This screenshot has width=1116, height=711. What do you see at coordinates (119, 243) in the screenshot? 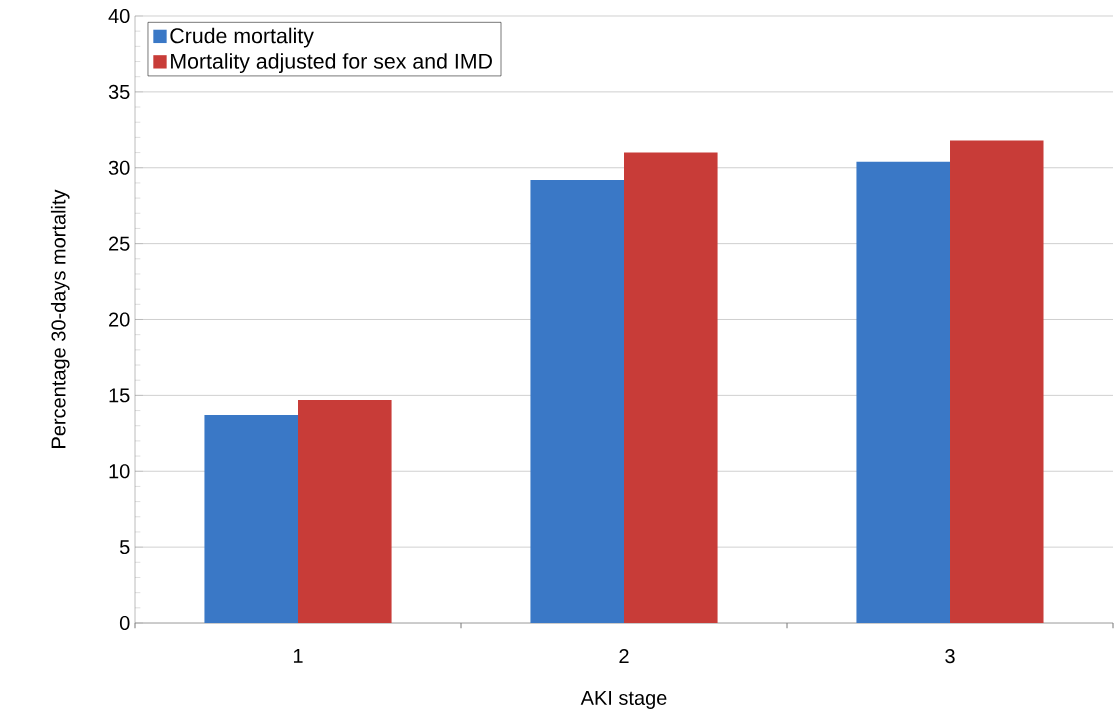
I see `y-tick-label: 25` at bounding box center [119, 243].